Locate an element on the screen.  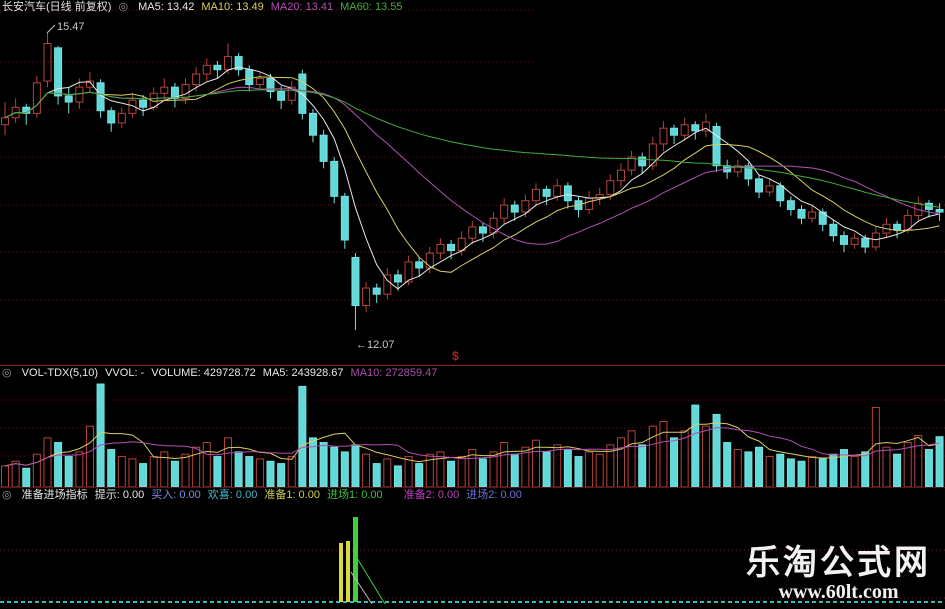
indicator-title: 准备进场指标 is located at coordinates (54, 495).